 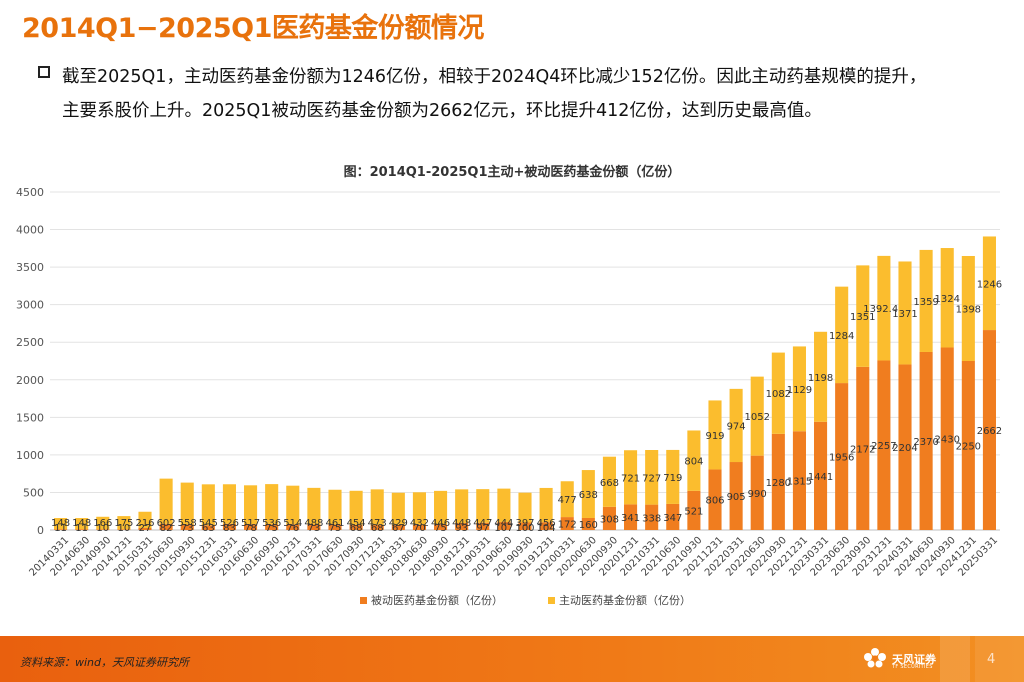 I want to click on data-label-active: 1392.47, so click(x=883, y=309).